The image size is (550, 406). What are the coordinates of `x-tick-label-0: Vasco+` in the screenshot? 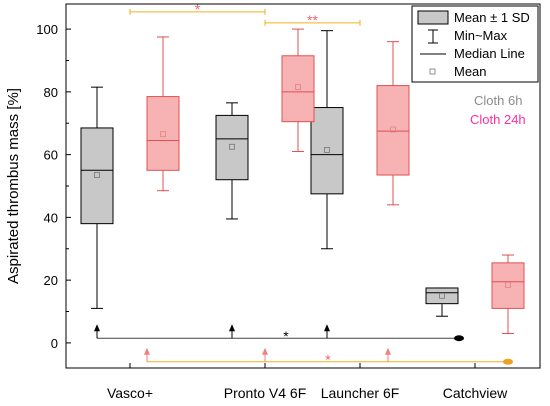 It's located at (130, 393).